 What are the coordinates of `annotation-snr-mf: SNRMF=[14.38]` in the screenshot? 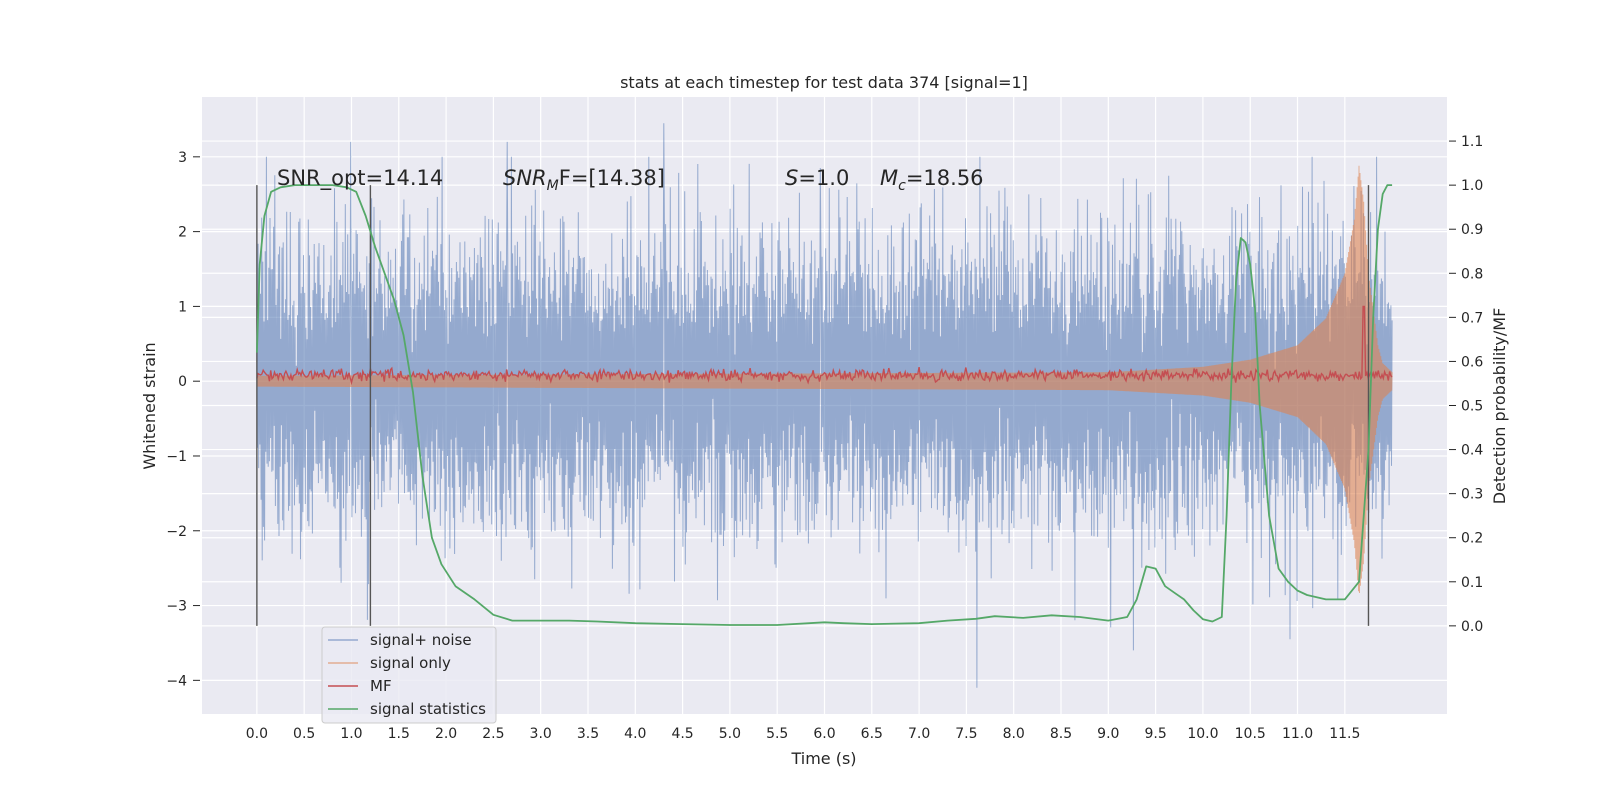 It's located at (584, 180).